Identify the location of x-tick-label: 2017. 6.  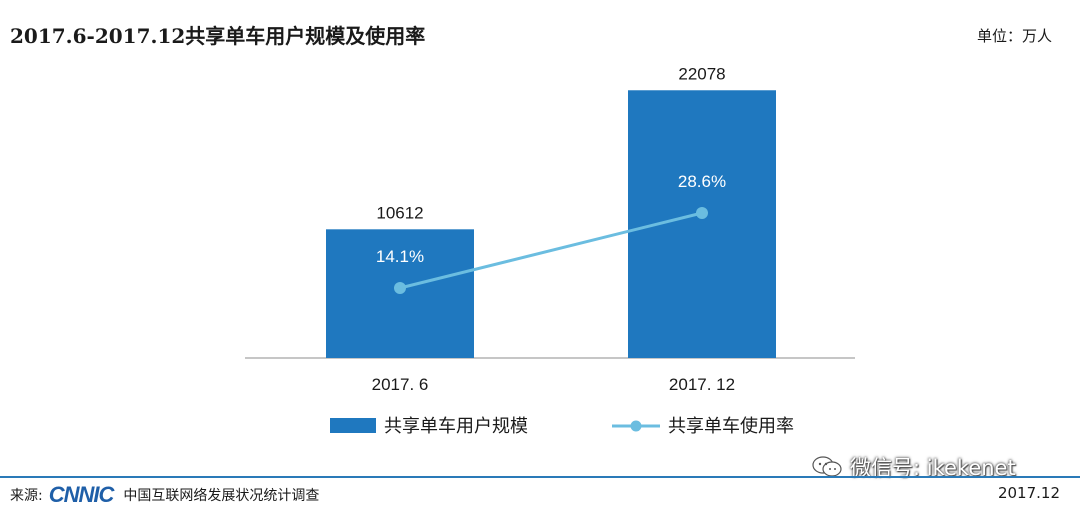
(400, 384).